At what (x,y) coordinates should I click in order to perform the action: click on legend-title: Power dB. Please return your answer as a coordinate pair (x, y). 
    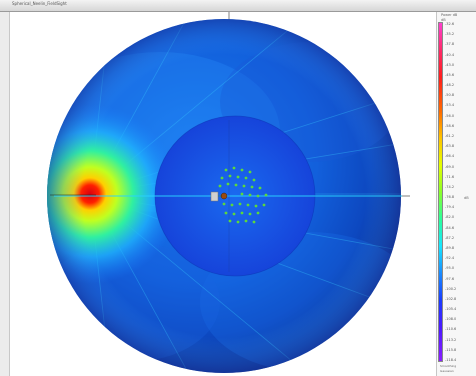
    Looking at the image, I should click on (449, 15).